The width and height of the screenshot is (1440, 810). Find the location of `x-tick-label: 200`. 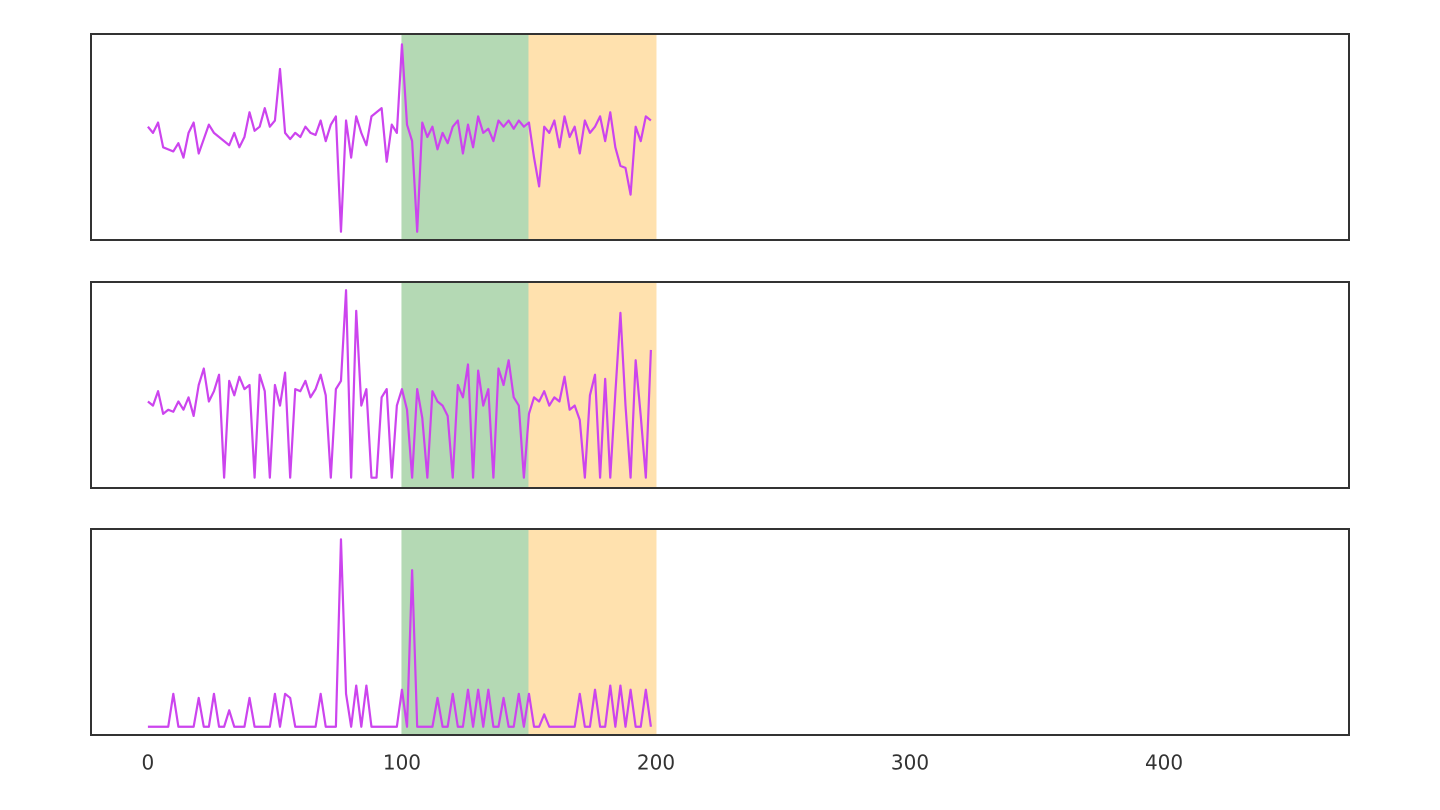

x-tick-label: 200 is located at coordinates (656, 763).